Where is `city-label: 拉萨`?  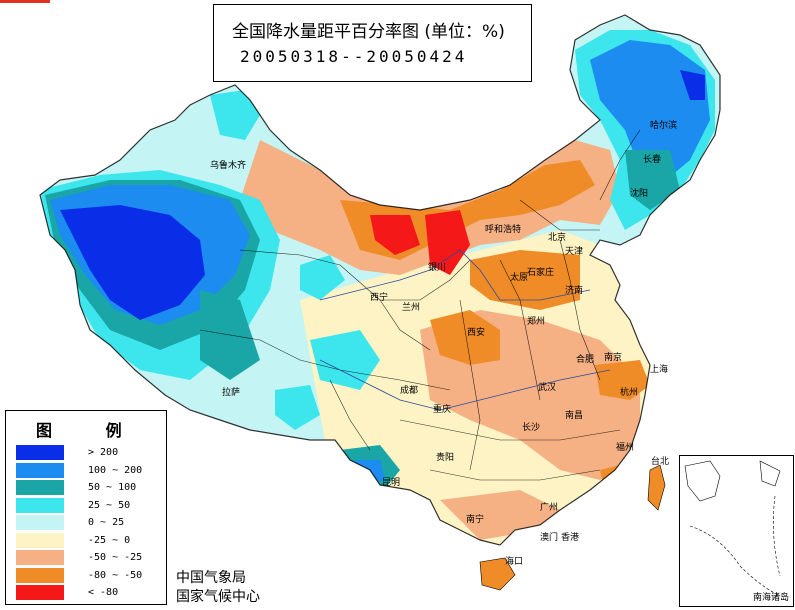
city-label: 拉萨 is located at coordinates (231, 393).